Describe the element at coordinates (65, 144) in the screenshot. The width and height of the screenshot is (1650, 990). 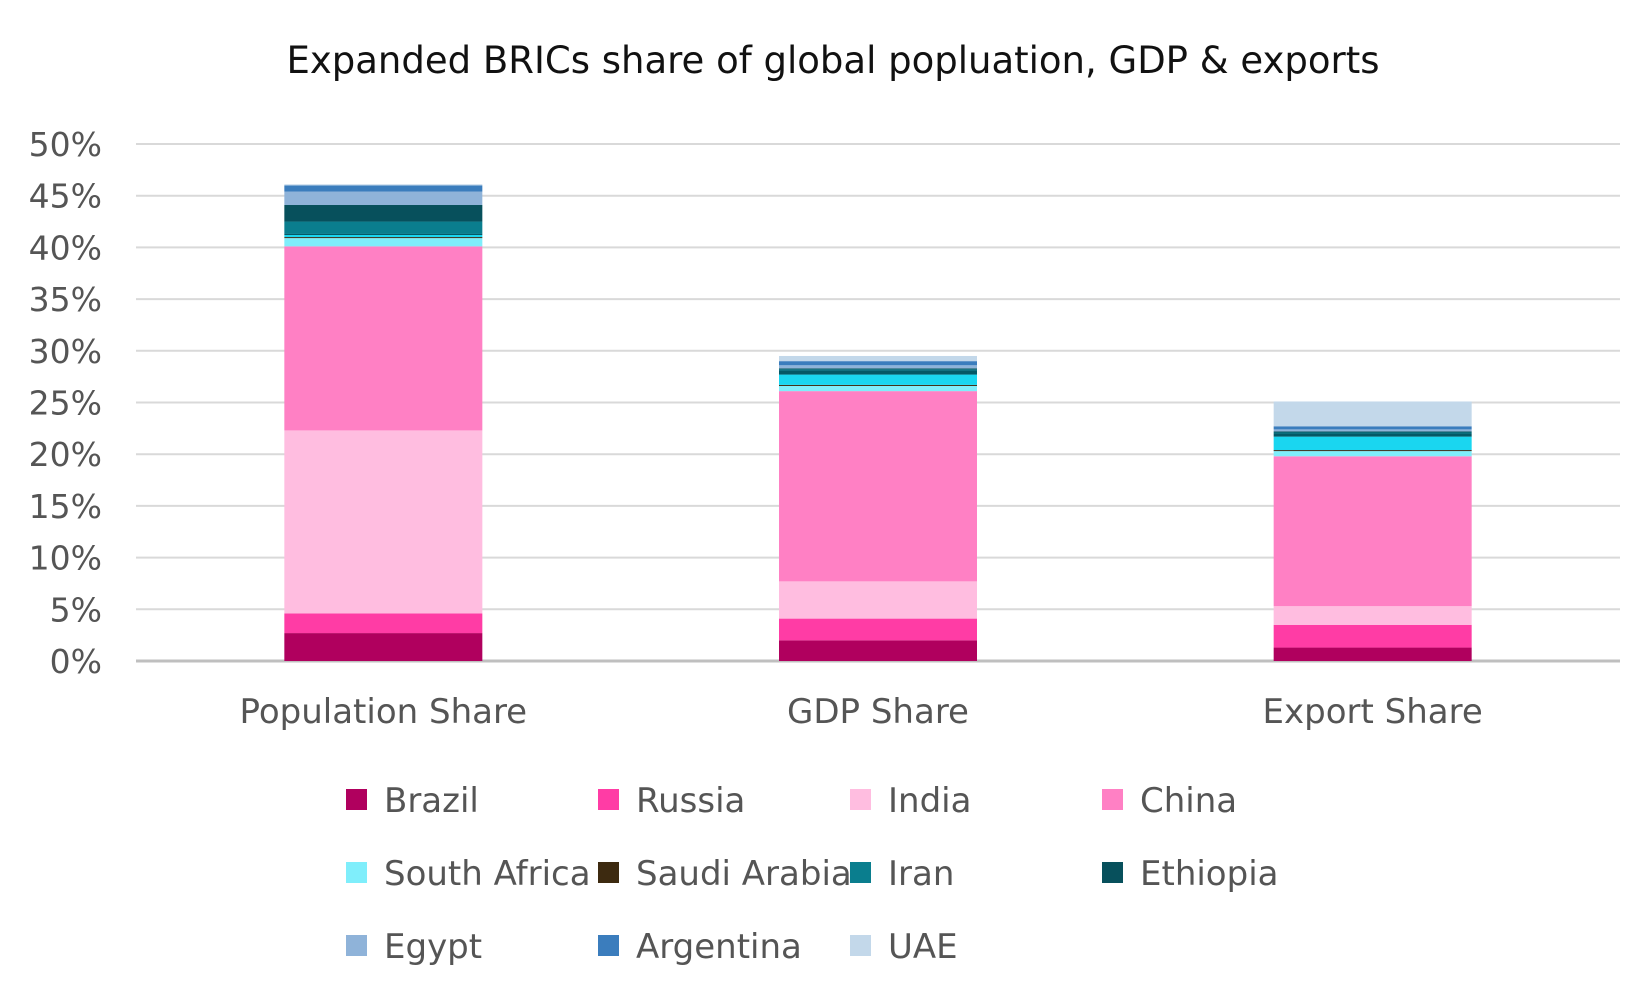
I see `y-tick-label: 50%` at that location.